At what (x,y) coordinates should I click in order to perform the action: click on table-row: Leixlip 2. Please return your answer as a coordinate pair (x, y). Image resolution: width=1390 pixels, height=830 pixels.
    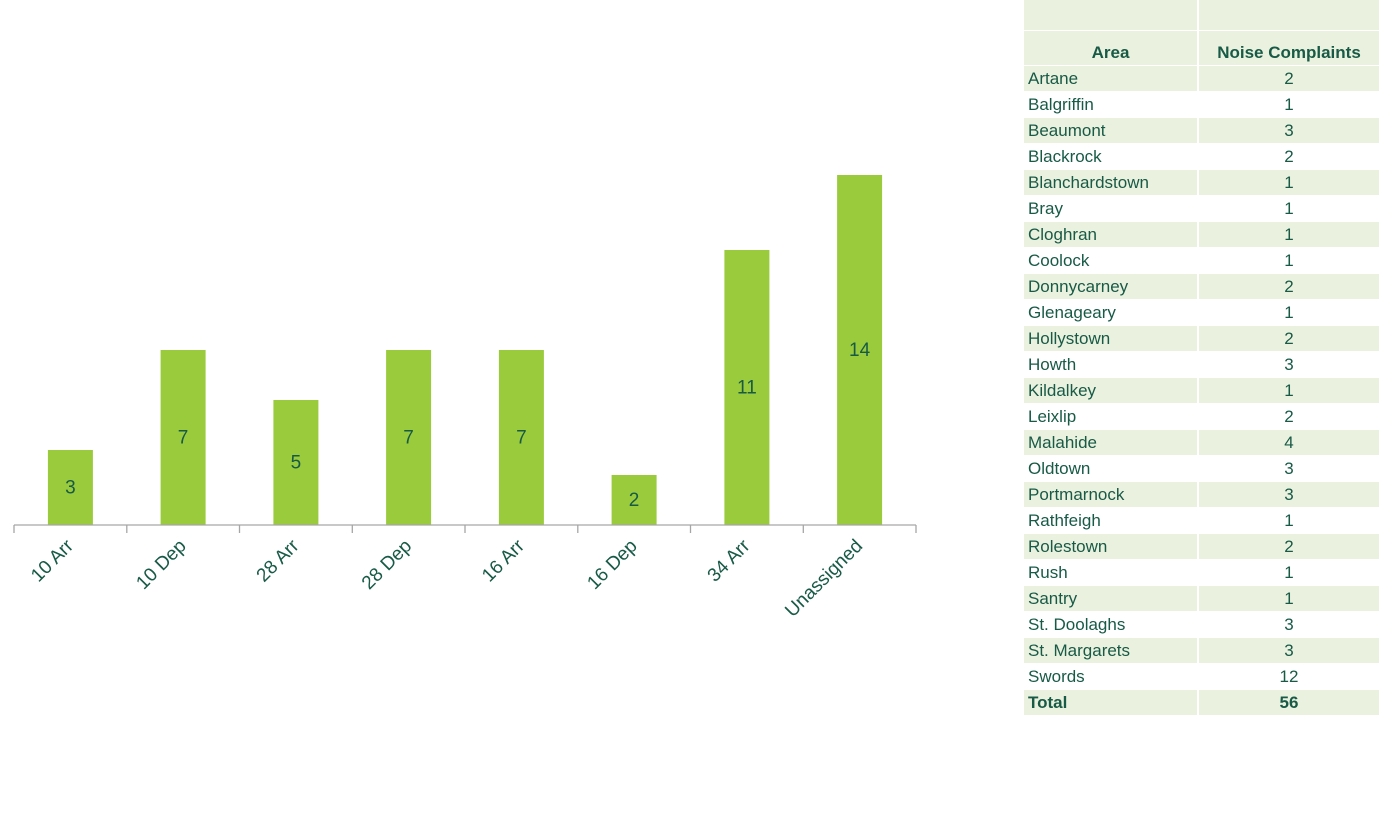
    Looking at the image, I should click on (1202, 416).